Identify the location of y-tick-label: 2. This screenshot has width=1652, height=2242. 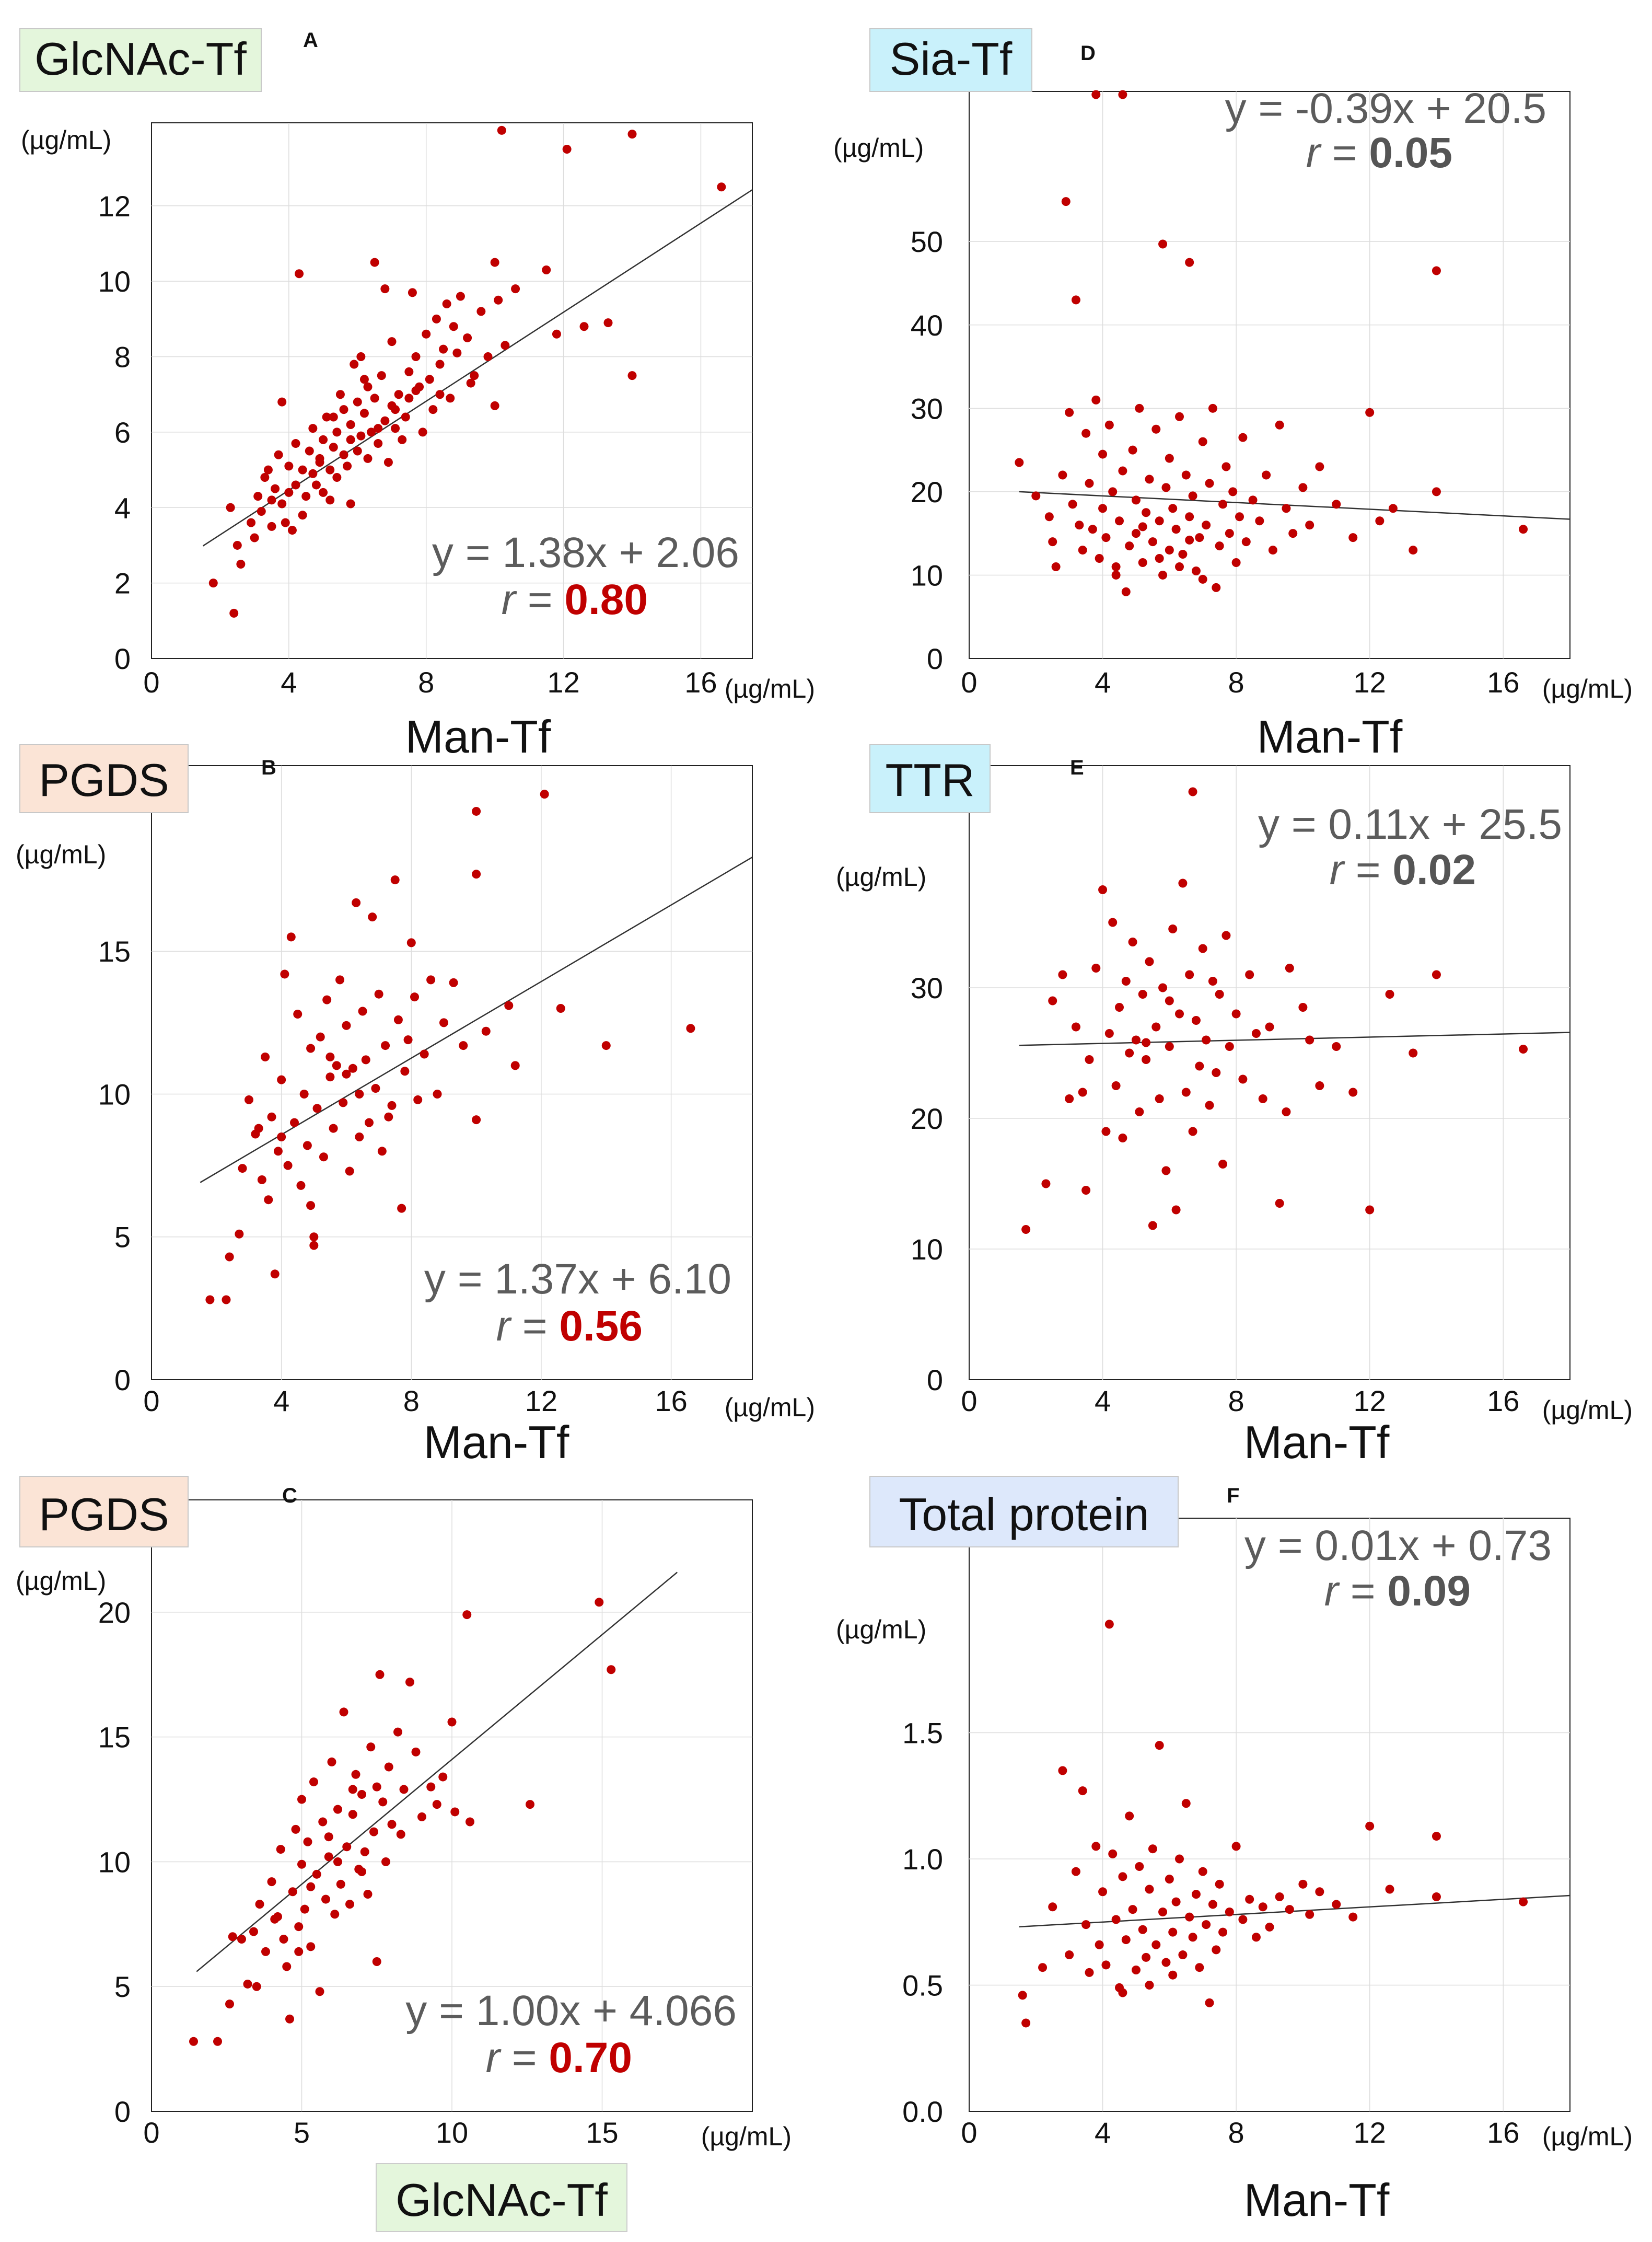
(122, 583).